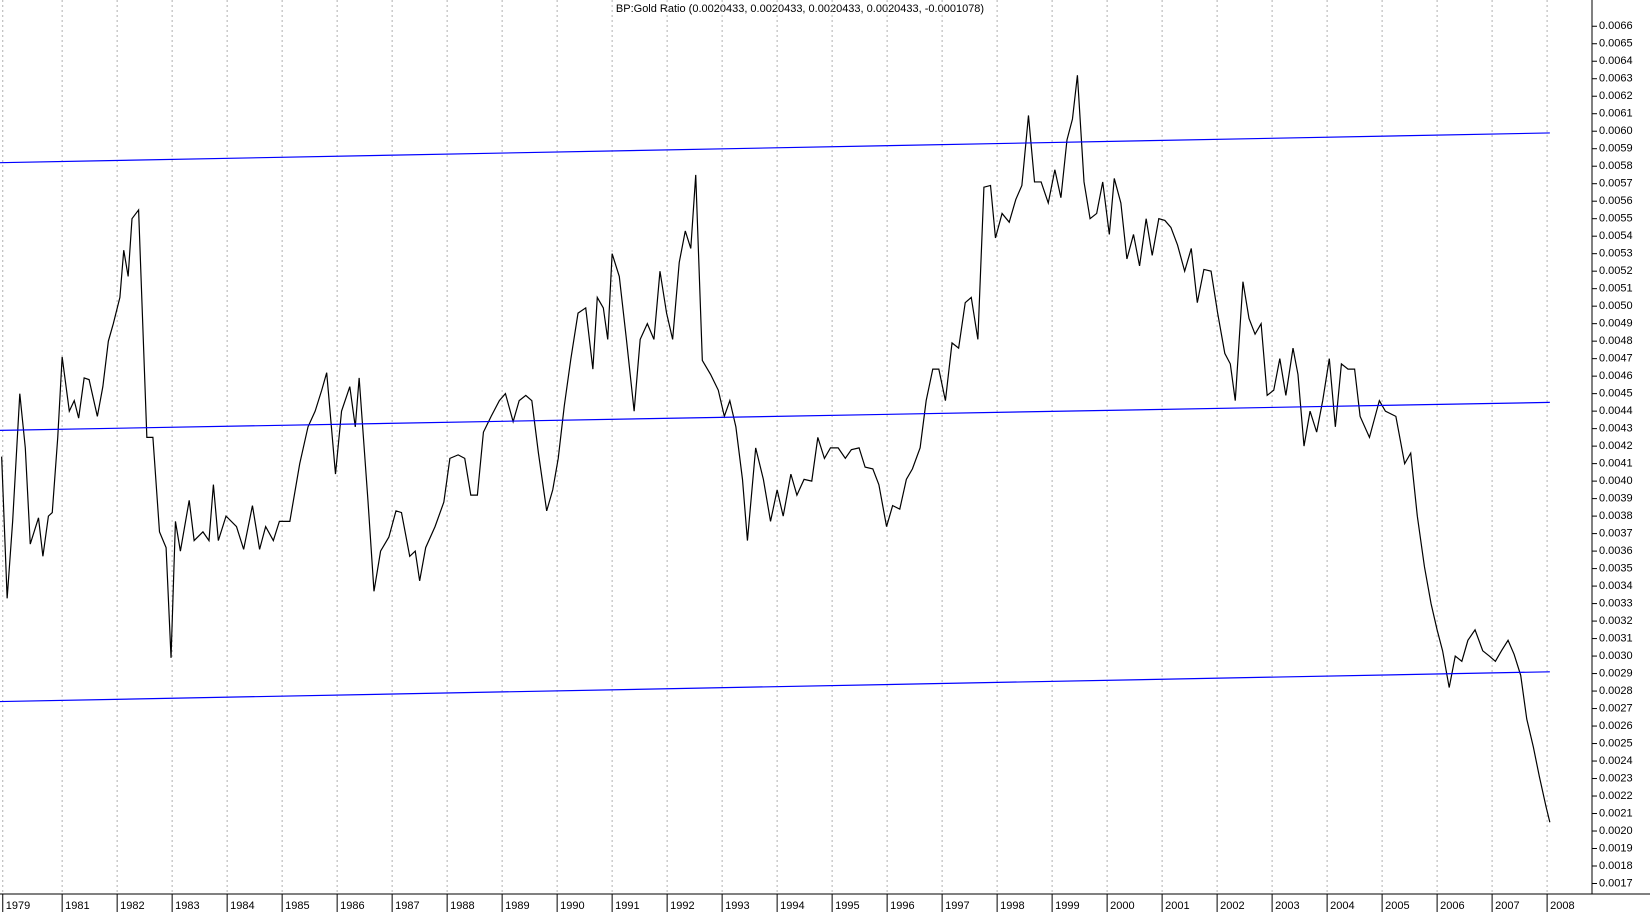 The width and height of the screenshot is (1650, 920). I want to click on x-tick-label: 1988, so click(462, 906).